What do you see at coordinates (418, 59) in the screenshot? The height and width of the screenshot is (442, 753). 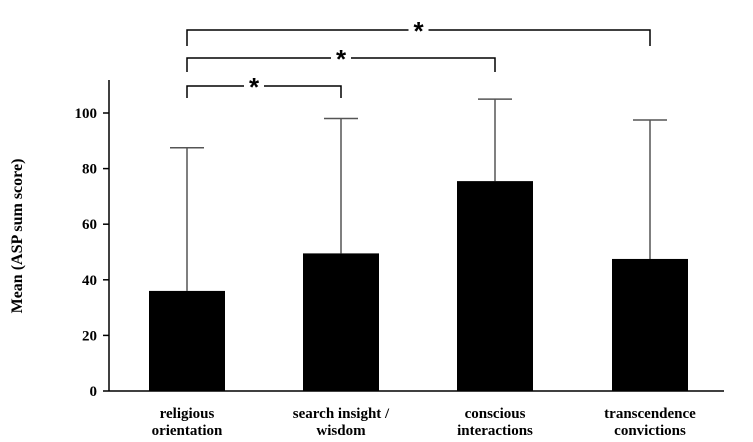 I see `significance-brackets: * * *` at bounding box center [418, 59].